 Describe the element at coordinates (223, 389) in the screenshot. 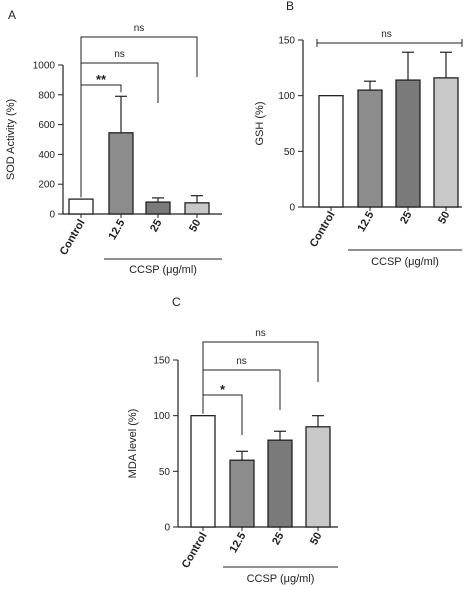

I see `significance-label: *` at that location.